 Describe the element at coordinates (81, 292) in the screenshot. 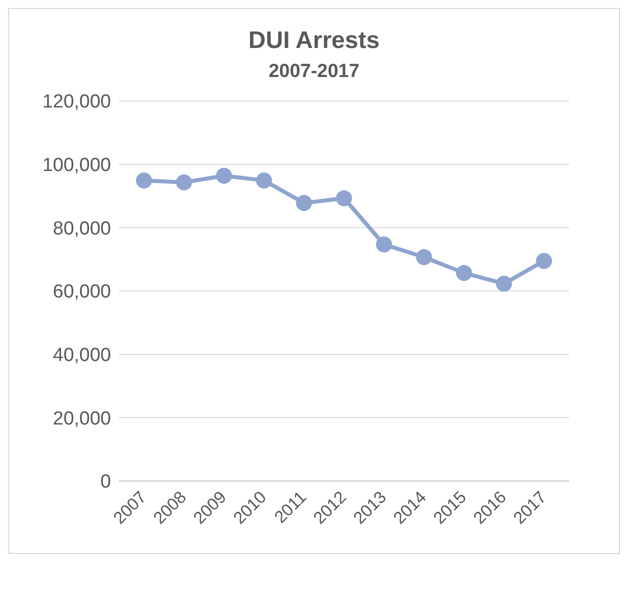

I see `y-tick-label: 60,000` at that location.